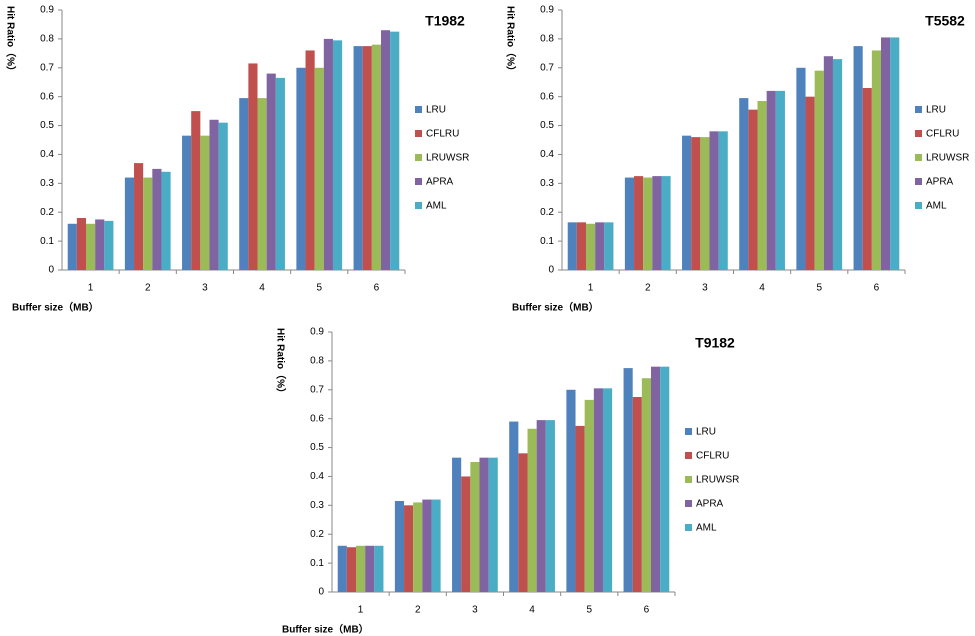 The image size is (975, 636). I want to click on y-tick-label: 0.8, so click(547, 39).